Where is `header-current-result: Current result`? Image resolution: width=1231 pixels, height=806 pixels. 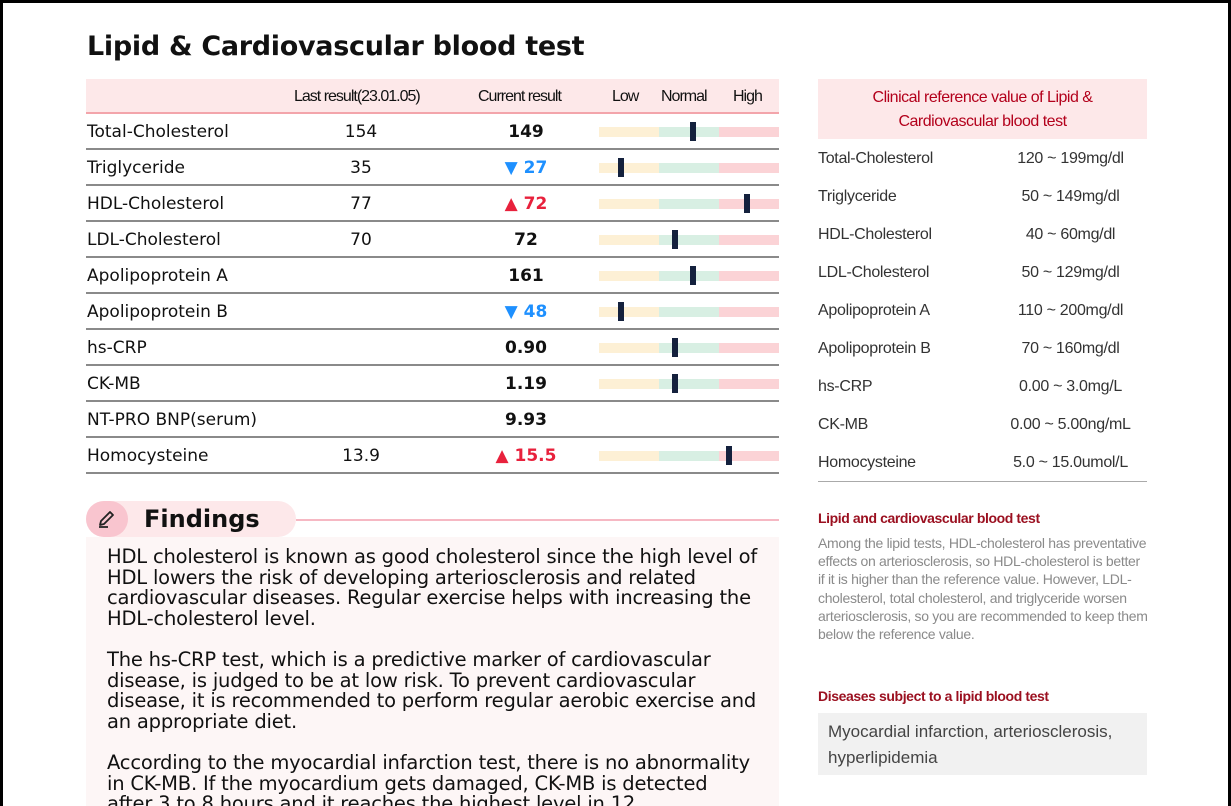 header-current-result: Current result is located at coordinates (520, 96).